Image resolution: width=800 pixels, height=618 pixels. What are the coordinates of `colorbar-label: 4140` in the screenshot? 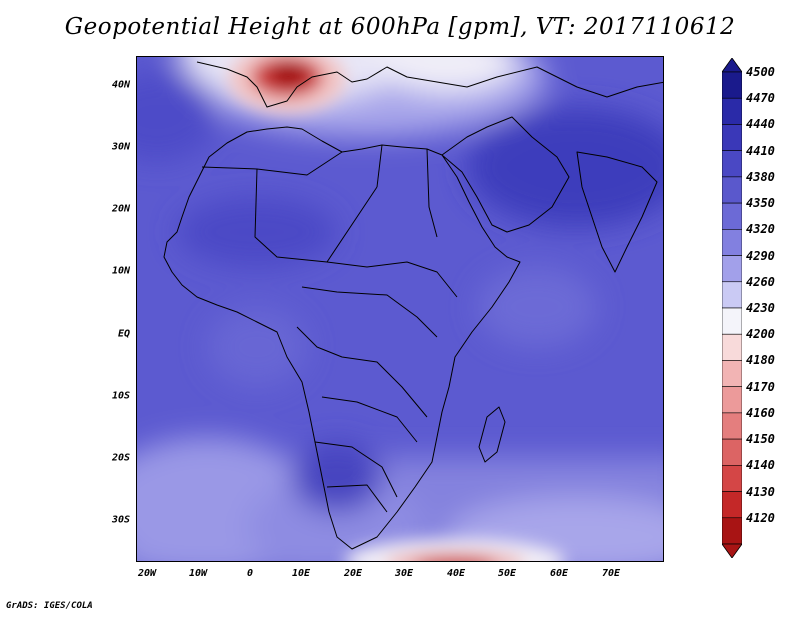 It's located at (760, 465).